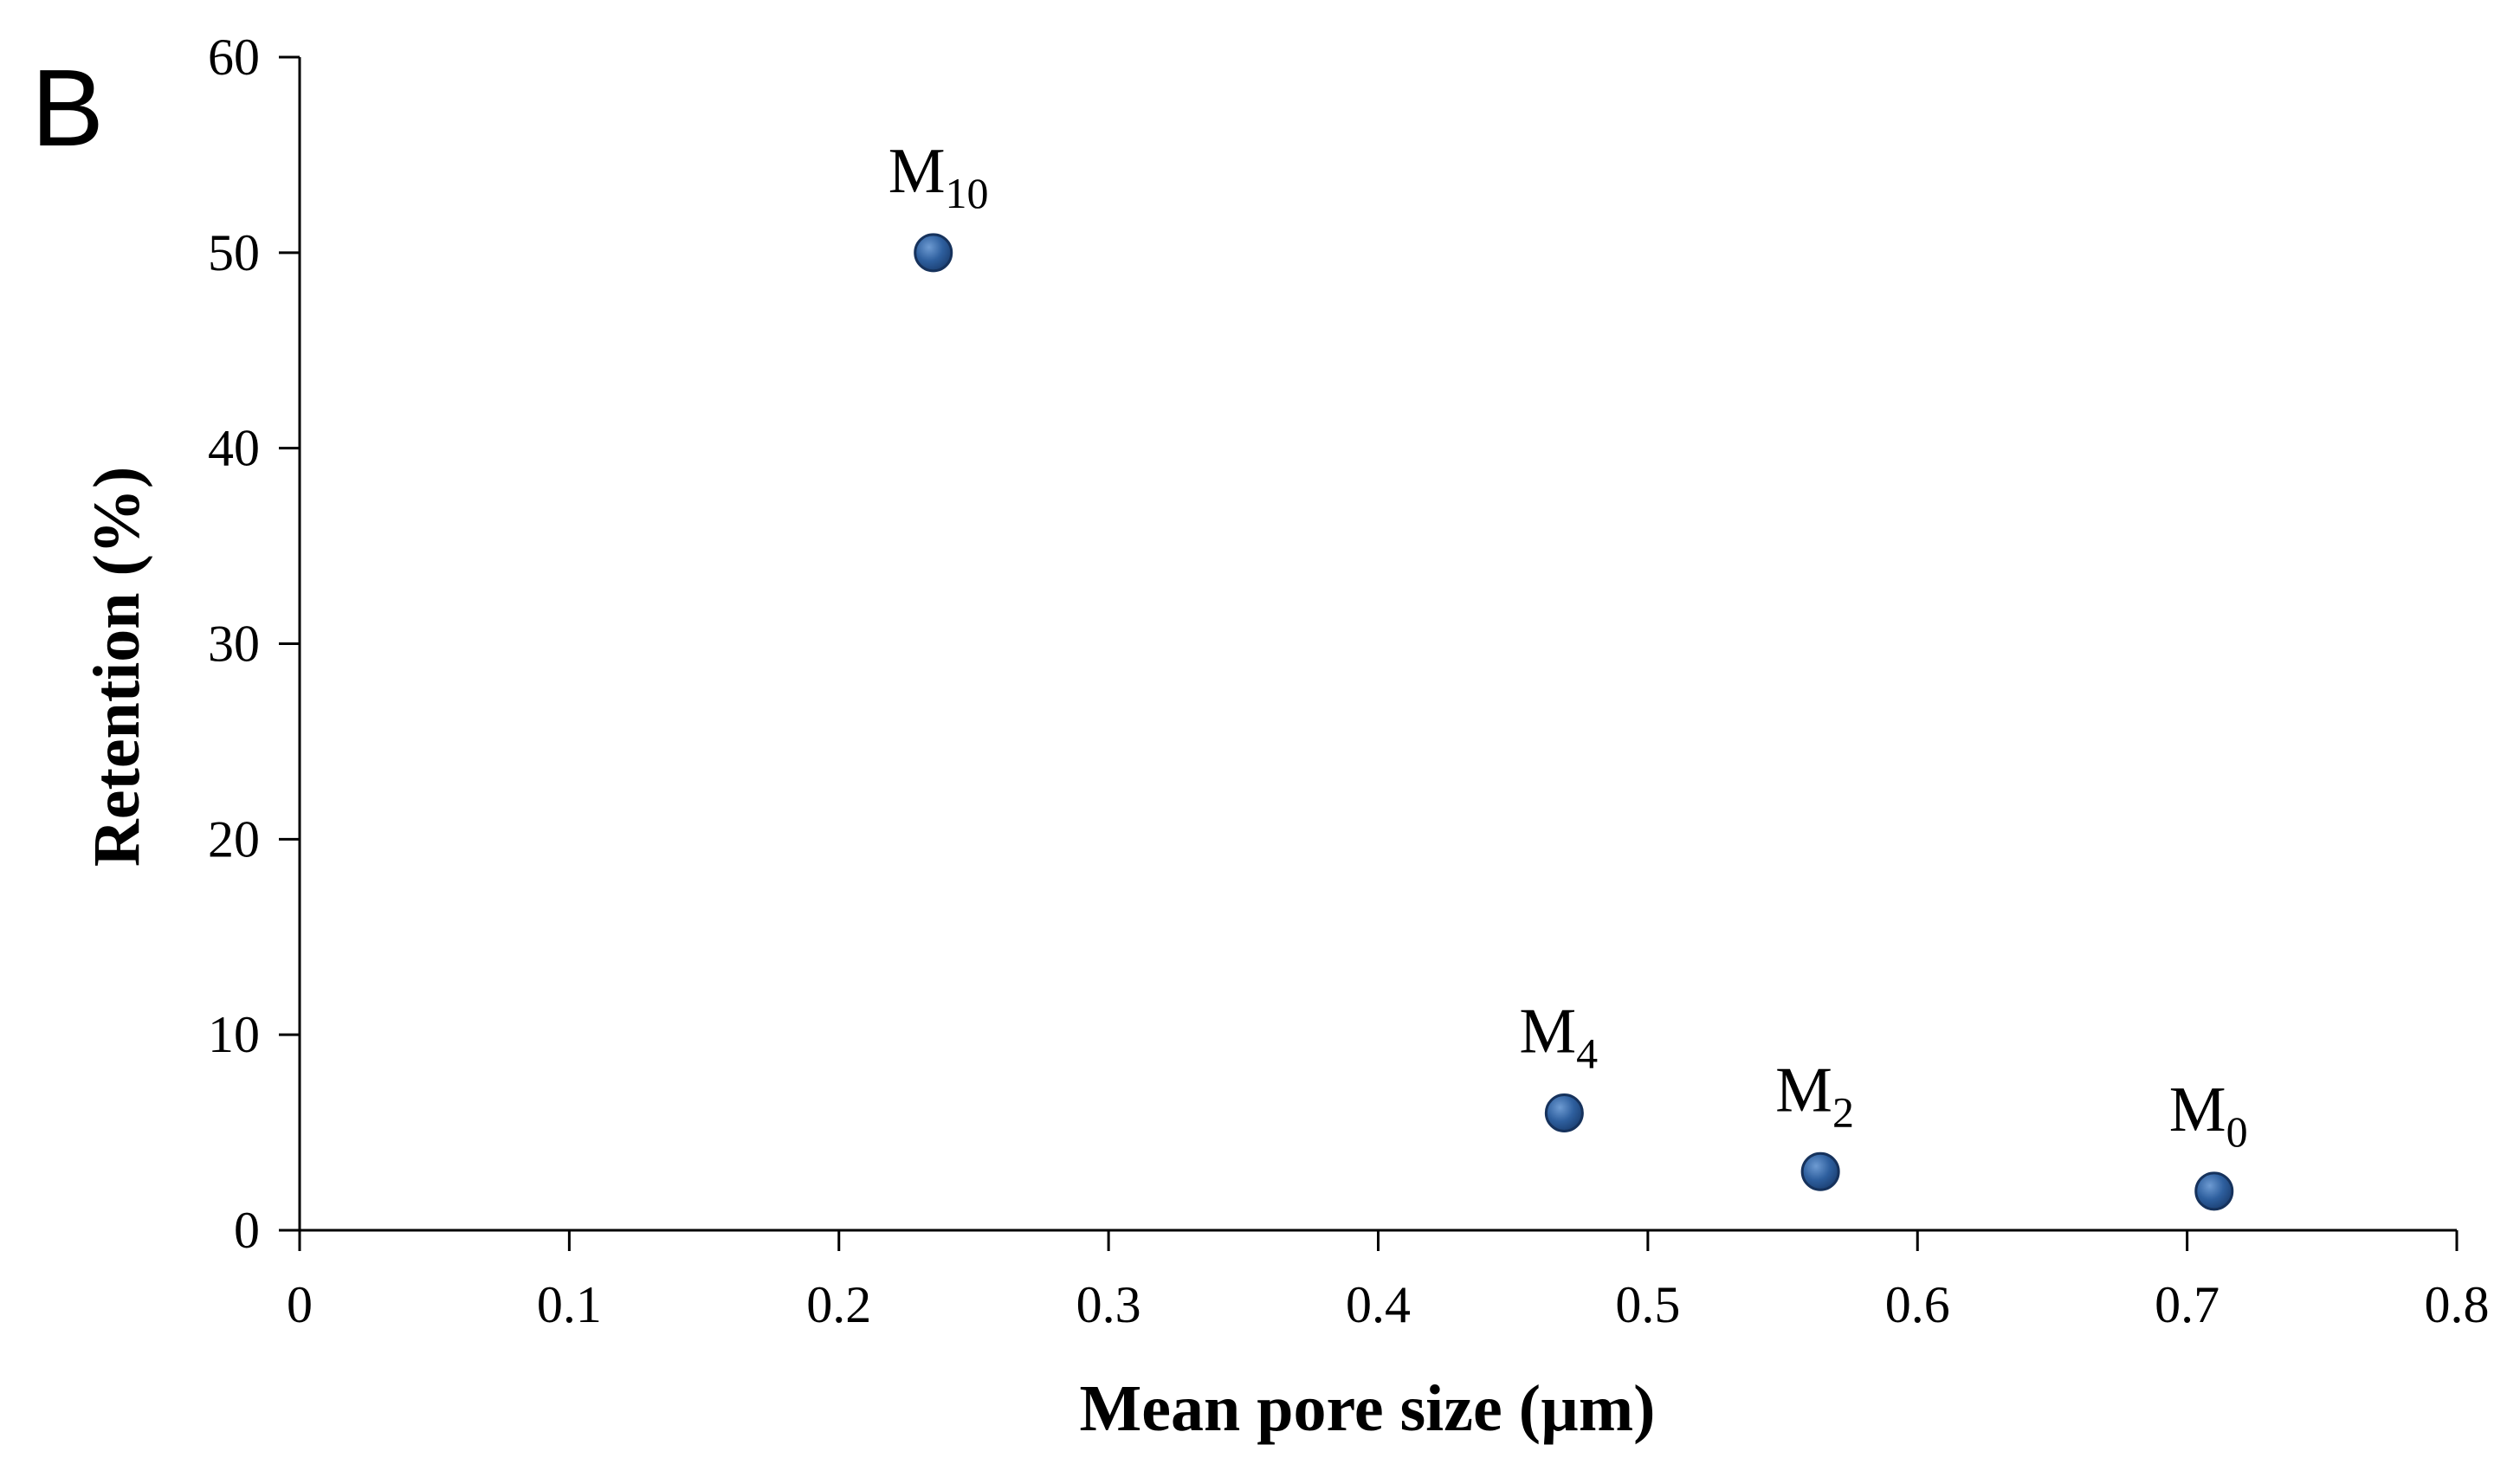  Describe the element at coordinates (938, 176) in the screenshot. I see `data-label: M10` at that location.